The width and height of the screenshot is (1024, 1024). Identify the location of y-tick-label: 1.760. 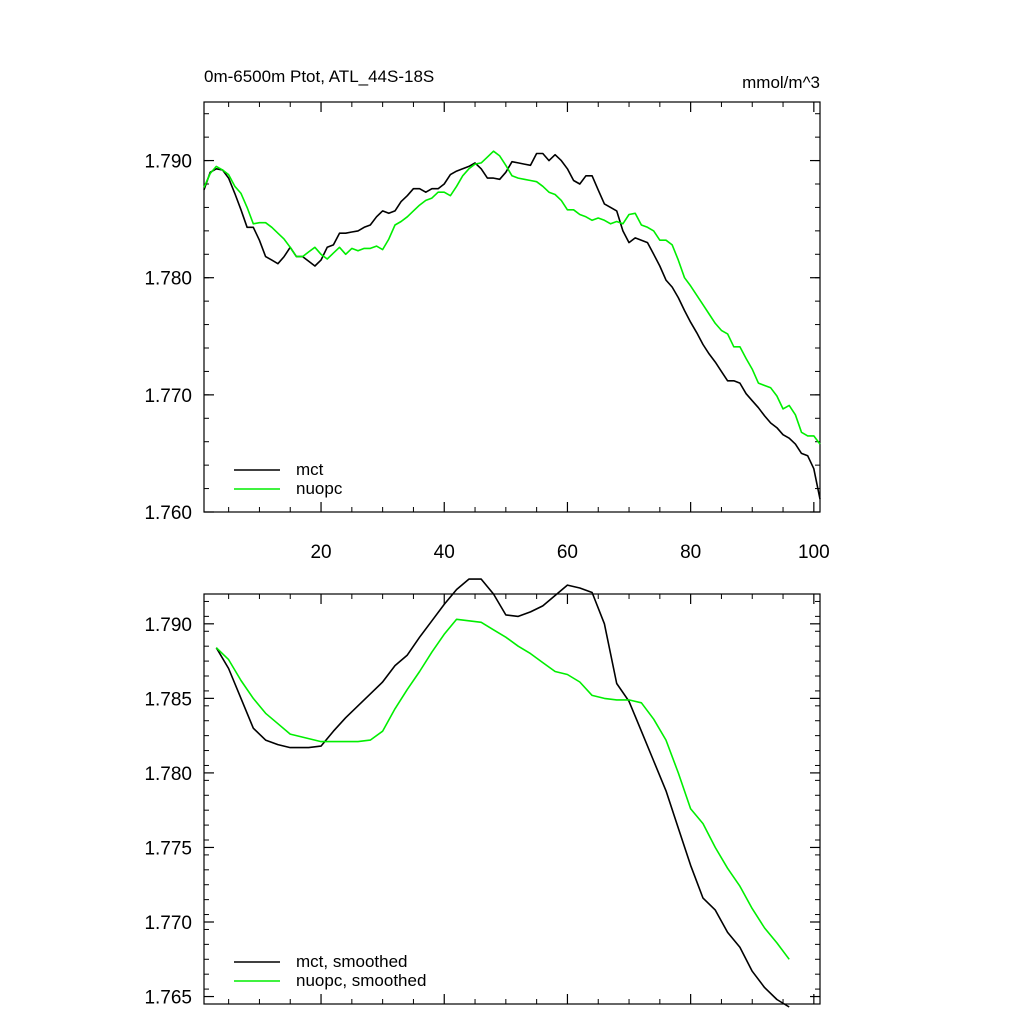
(168, 513).